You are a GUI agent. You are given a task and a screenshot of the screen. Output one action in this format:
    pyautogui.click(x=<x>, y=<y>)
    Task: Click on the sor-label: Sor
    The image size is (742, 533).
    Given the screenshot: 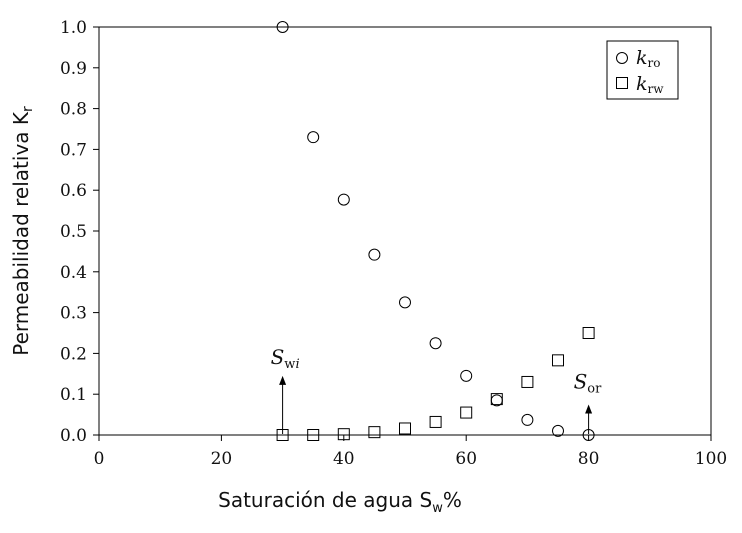 What is the action you would take?
    pyautogui.click(x=588, y=382)
    